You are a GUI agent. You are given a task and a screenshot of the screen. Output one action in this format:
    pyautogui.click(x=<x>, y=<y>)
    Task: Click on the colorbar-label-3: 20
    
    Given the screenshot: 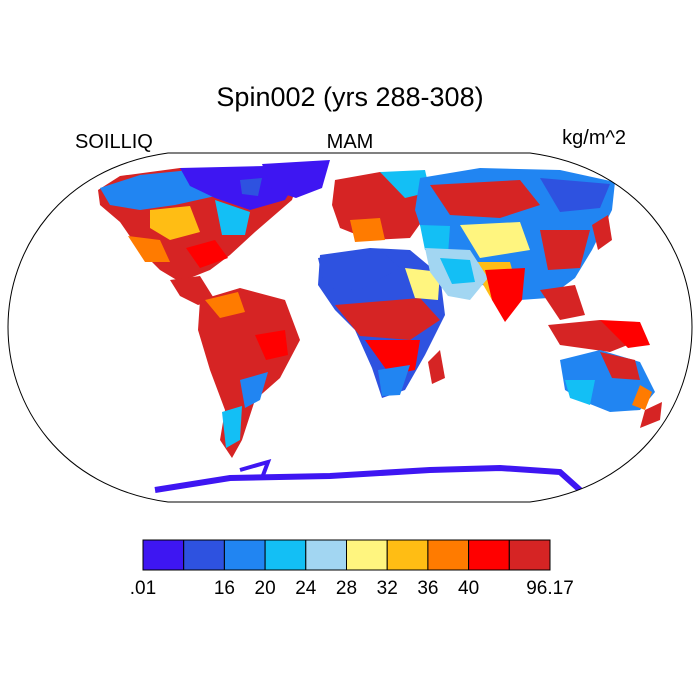 What is the action you would take?
    pyautogui.click(x=265, y=588)
    